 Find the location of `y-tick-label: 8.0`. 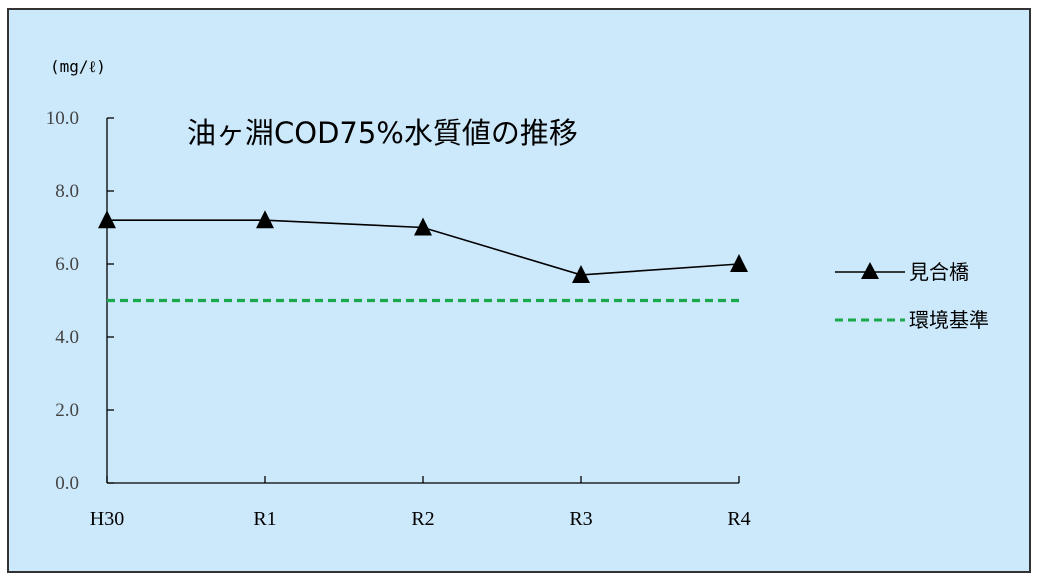

y-tick-label: 8.0 is located at coordinates (67, 191).